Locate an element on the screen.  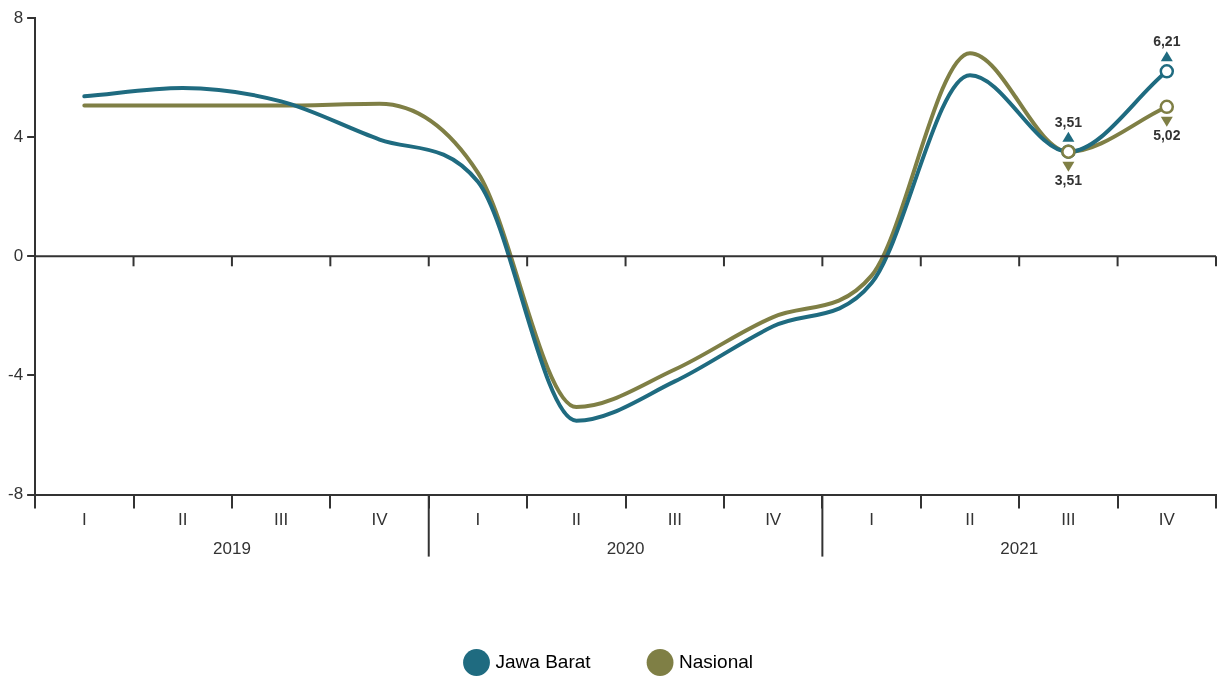
text: 2021 is located at coordinates (1019, 549).